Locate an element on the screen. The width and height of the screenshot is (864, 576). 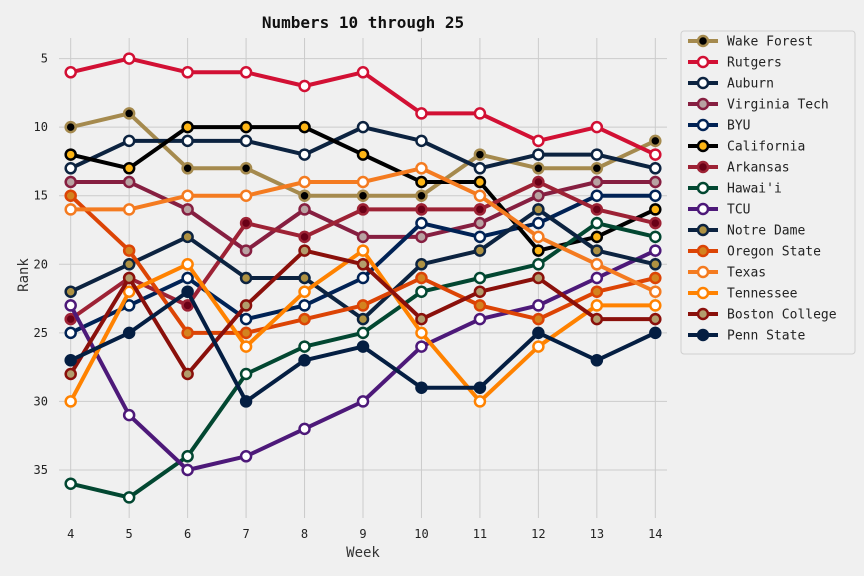
legend-item: Texas is located at coordinates (727, 273).